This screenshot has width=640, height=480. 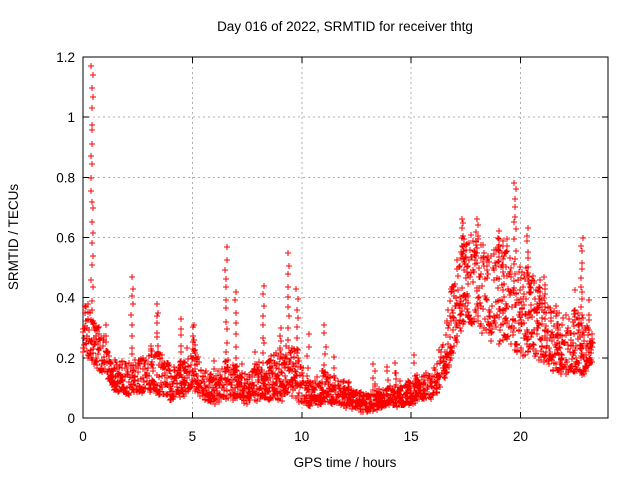 I want to click on y-tick-label: 1, so click(x=71, y=117).